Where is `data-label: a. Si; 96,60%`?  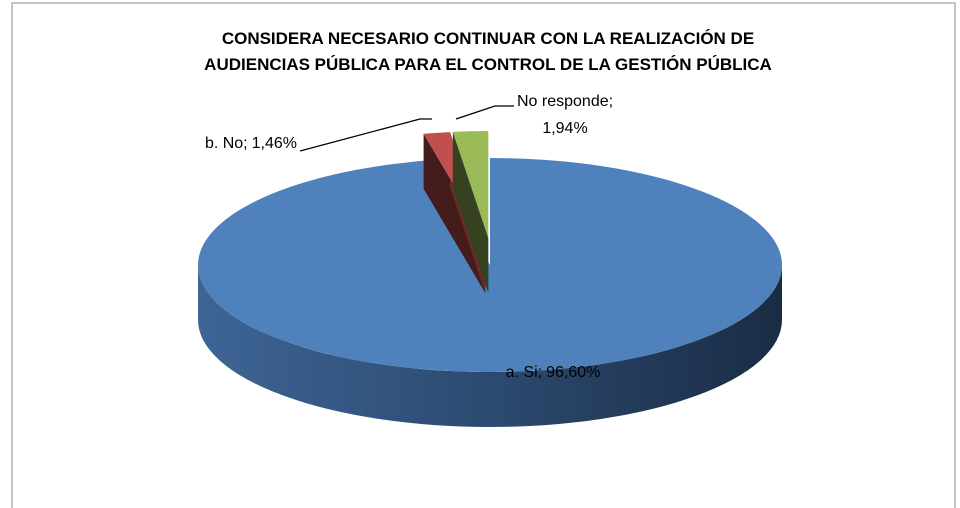
data-label: a. Si; 96,60% is located at coordinates (553, 372).